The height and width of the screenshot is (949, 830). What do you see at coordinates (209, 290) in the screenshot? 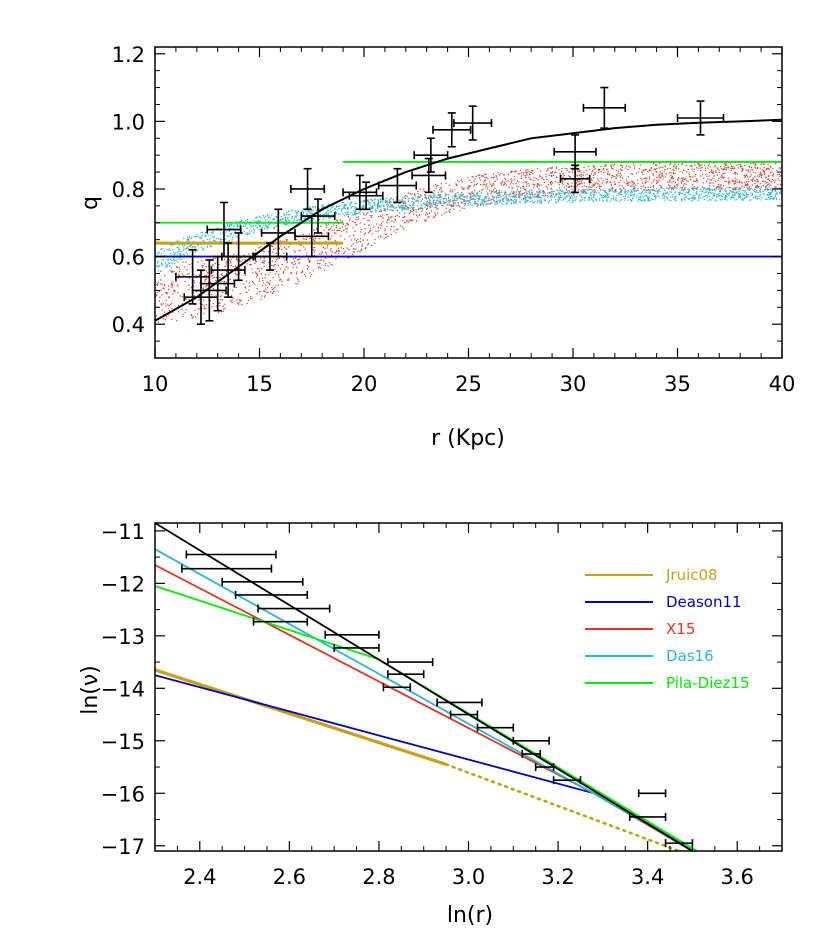
I see `data-point` at bounding box center [209, 290].